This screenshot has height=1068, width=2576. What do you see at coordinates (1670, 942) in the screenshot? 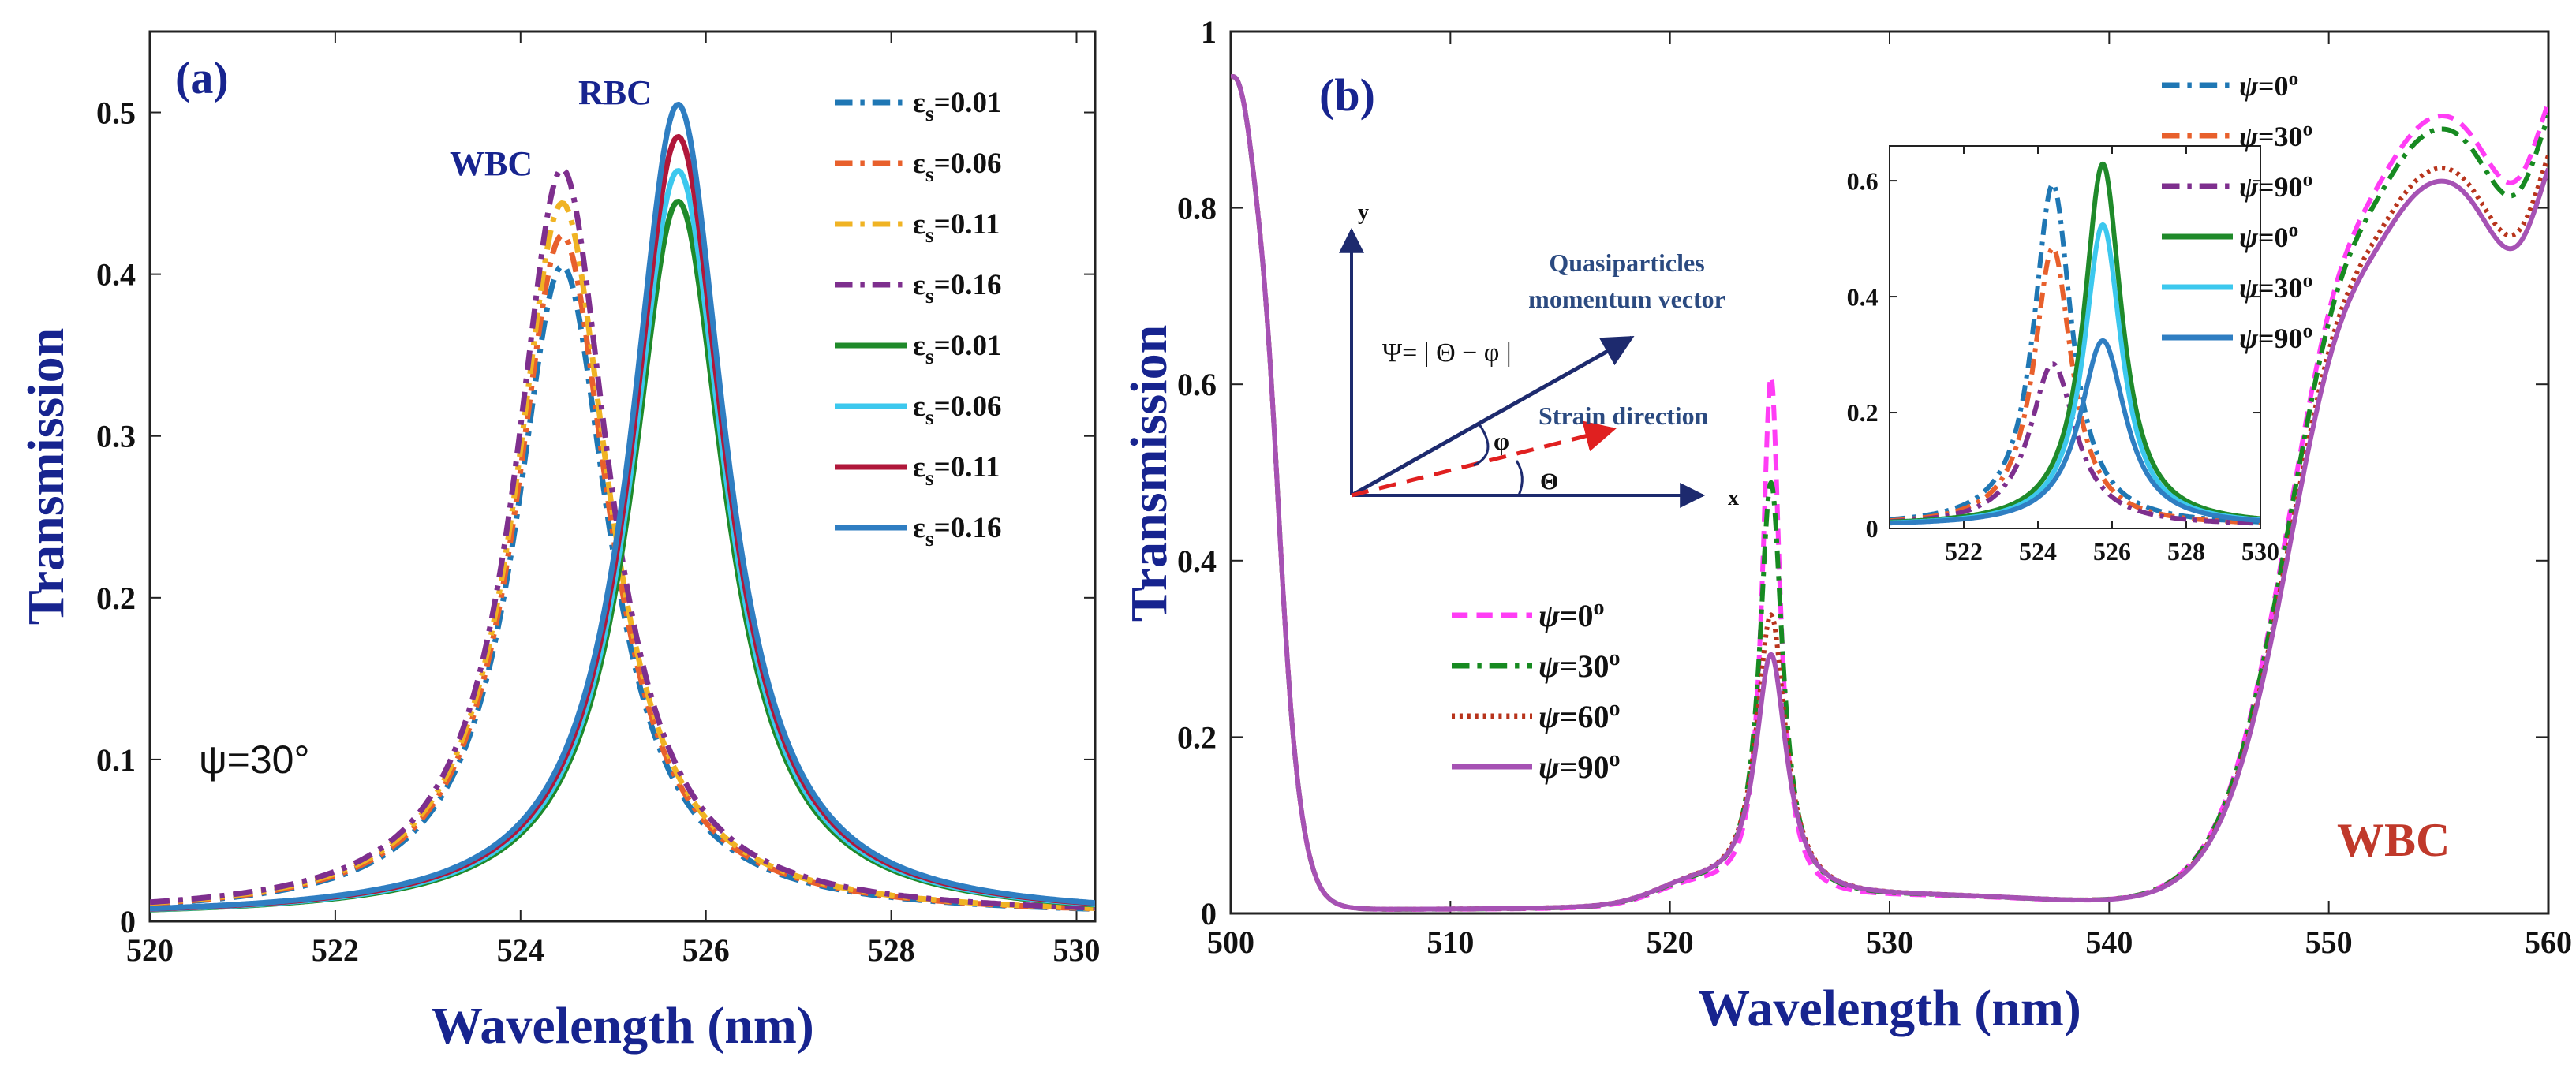
I see `b-xtick-label: 520` at bounding box center [1670, 942].